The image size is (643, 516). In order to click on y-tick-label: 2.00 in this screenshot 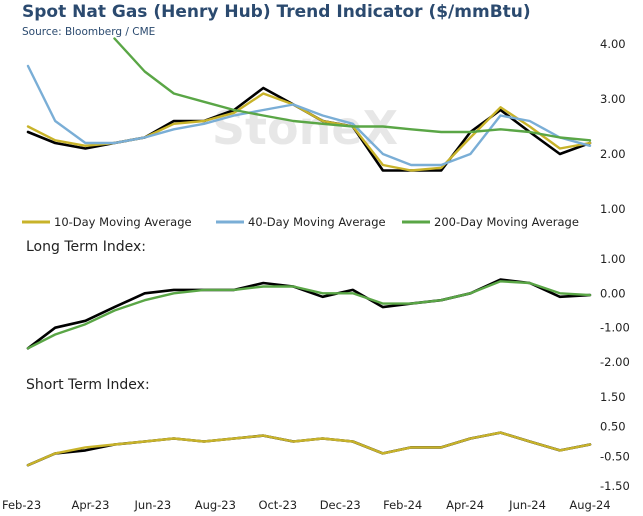, I will do `click(613, 154)`.